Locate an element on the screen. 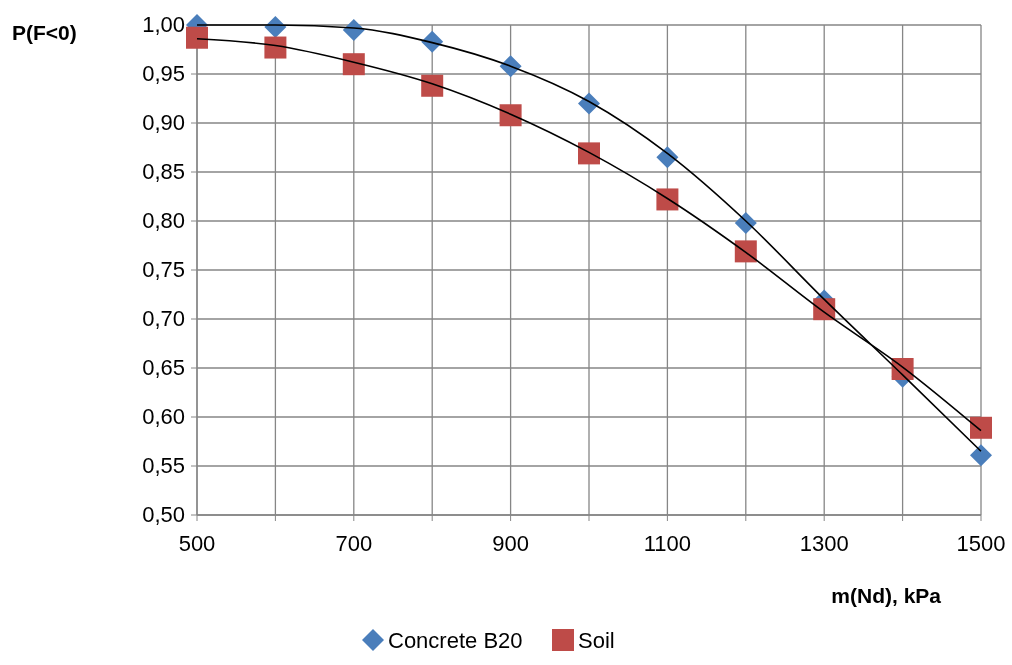 Image resolution: width=1012 pixels, height=665 pixels. y-axis-title: P(F<0) is located at coordinates (44, 32).